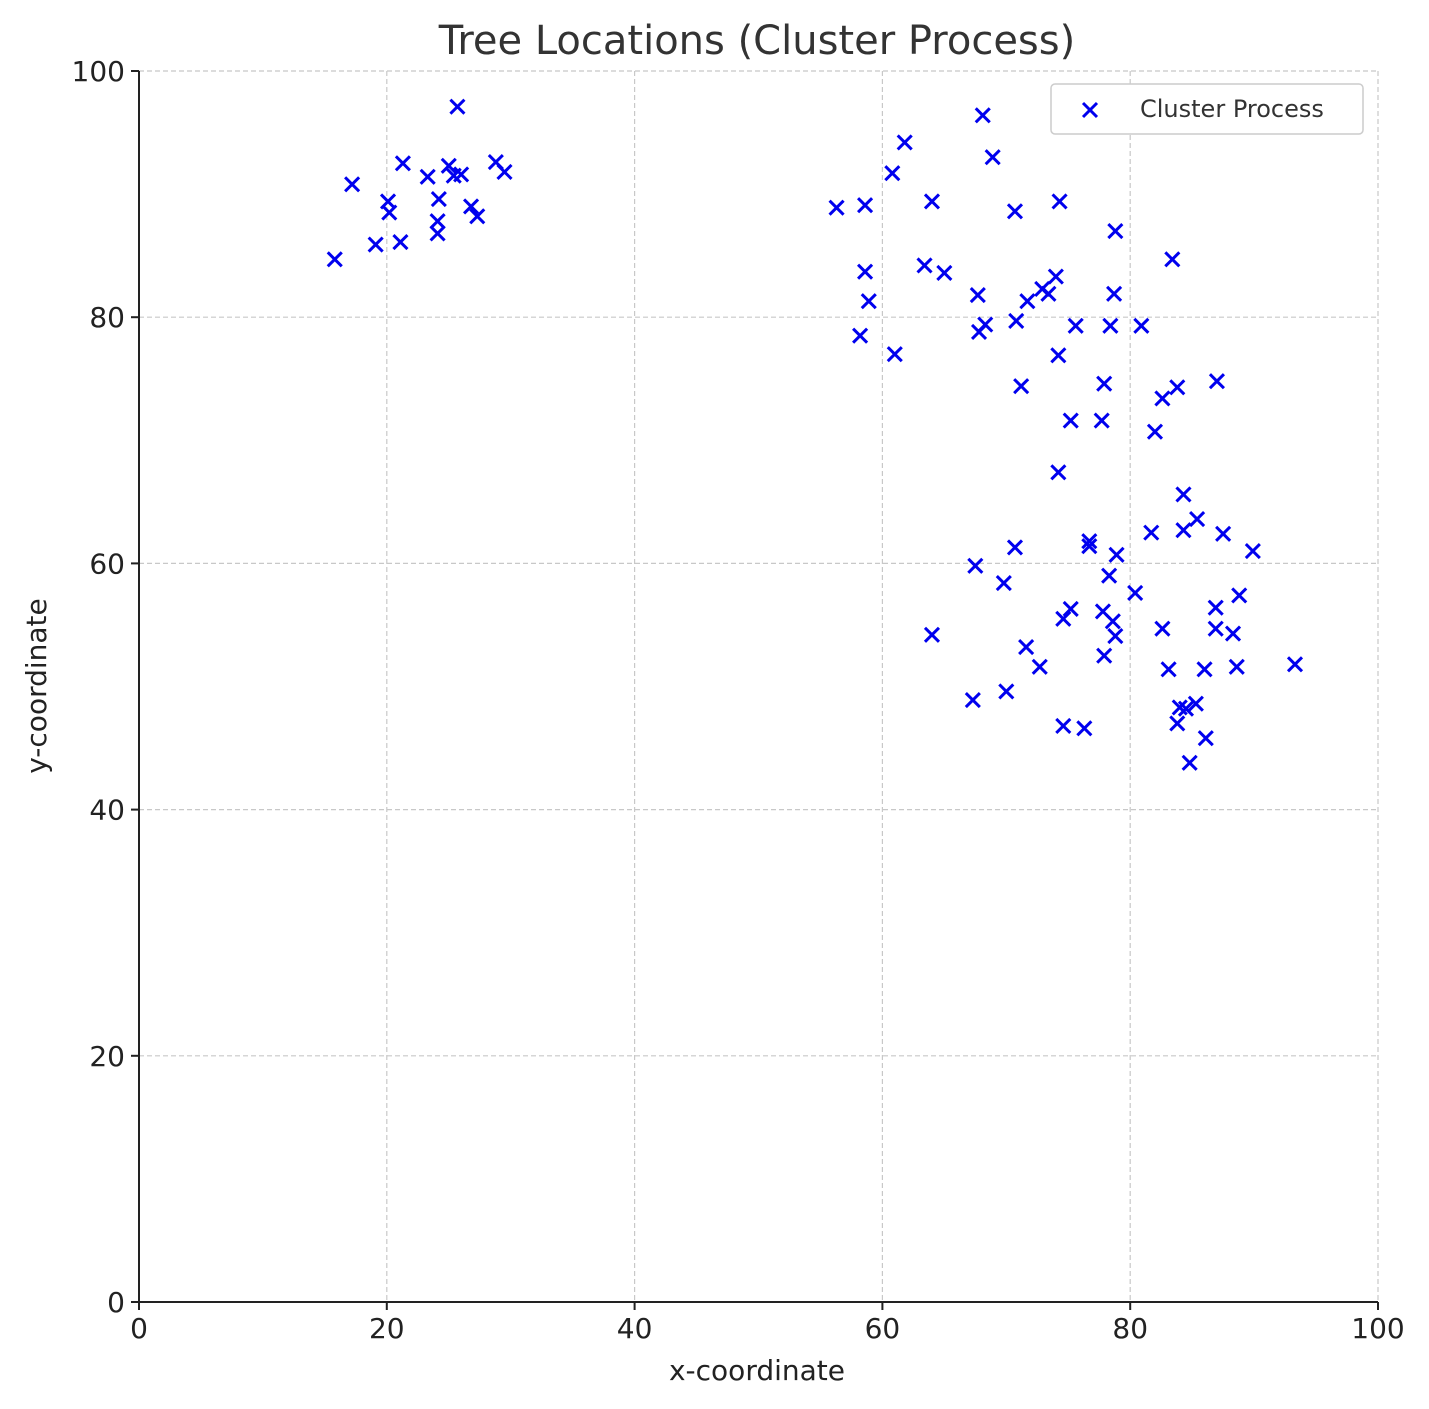 The width and height of the screenshot is (1429, 1409). Describe the element at coordinates (635, 1328) in the screenshot. I see `x-tick-label: 40` at that location.